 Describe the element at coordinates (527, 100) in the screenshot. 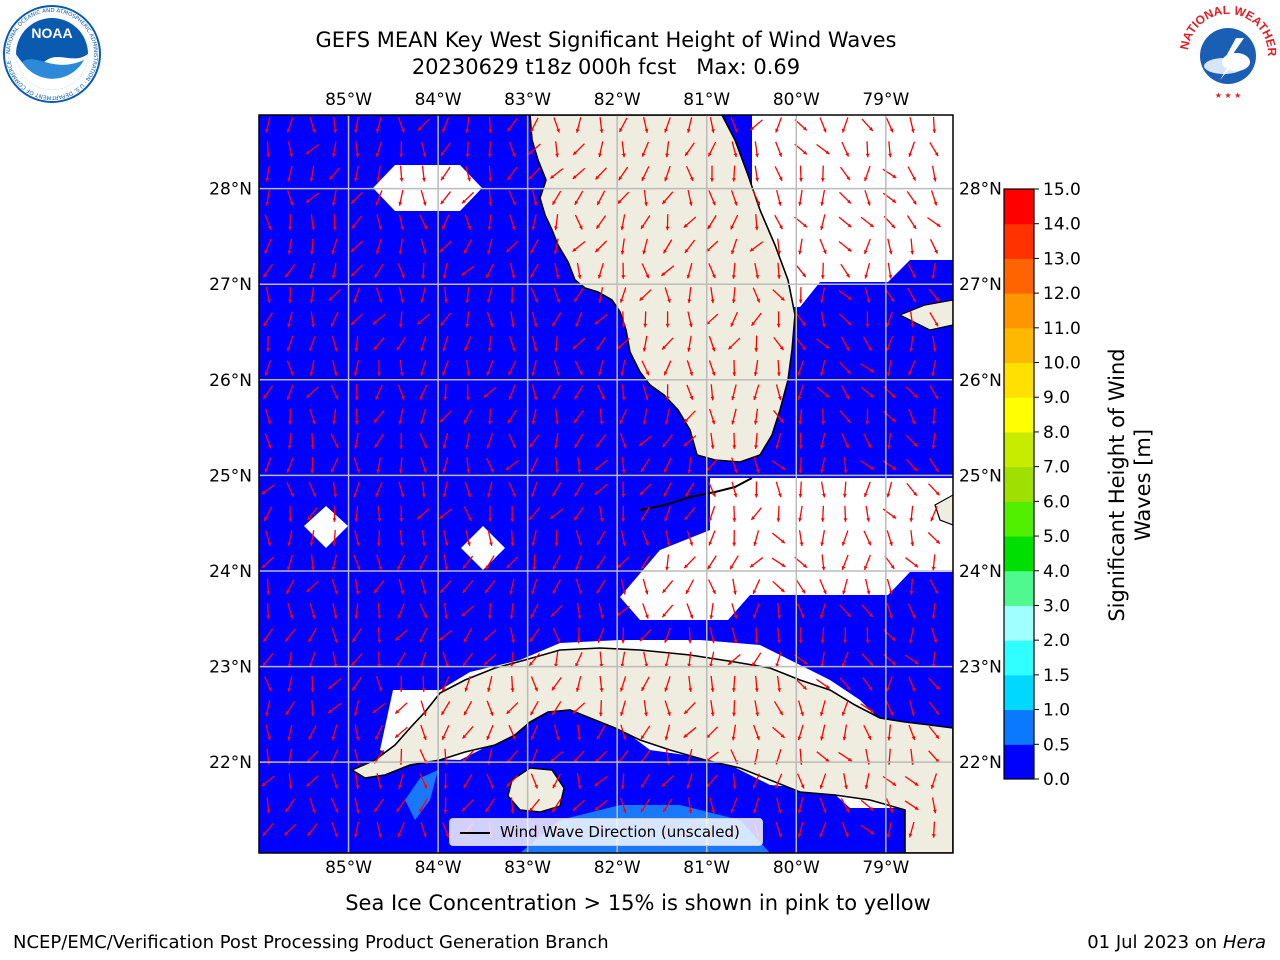

I see `lon-tick-label-top: 83°W` at that location.